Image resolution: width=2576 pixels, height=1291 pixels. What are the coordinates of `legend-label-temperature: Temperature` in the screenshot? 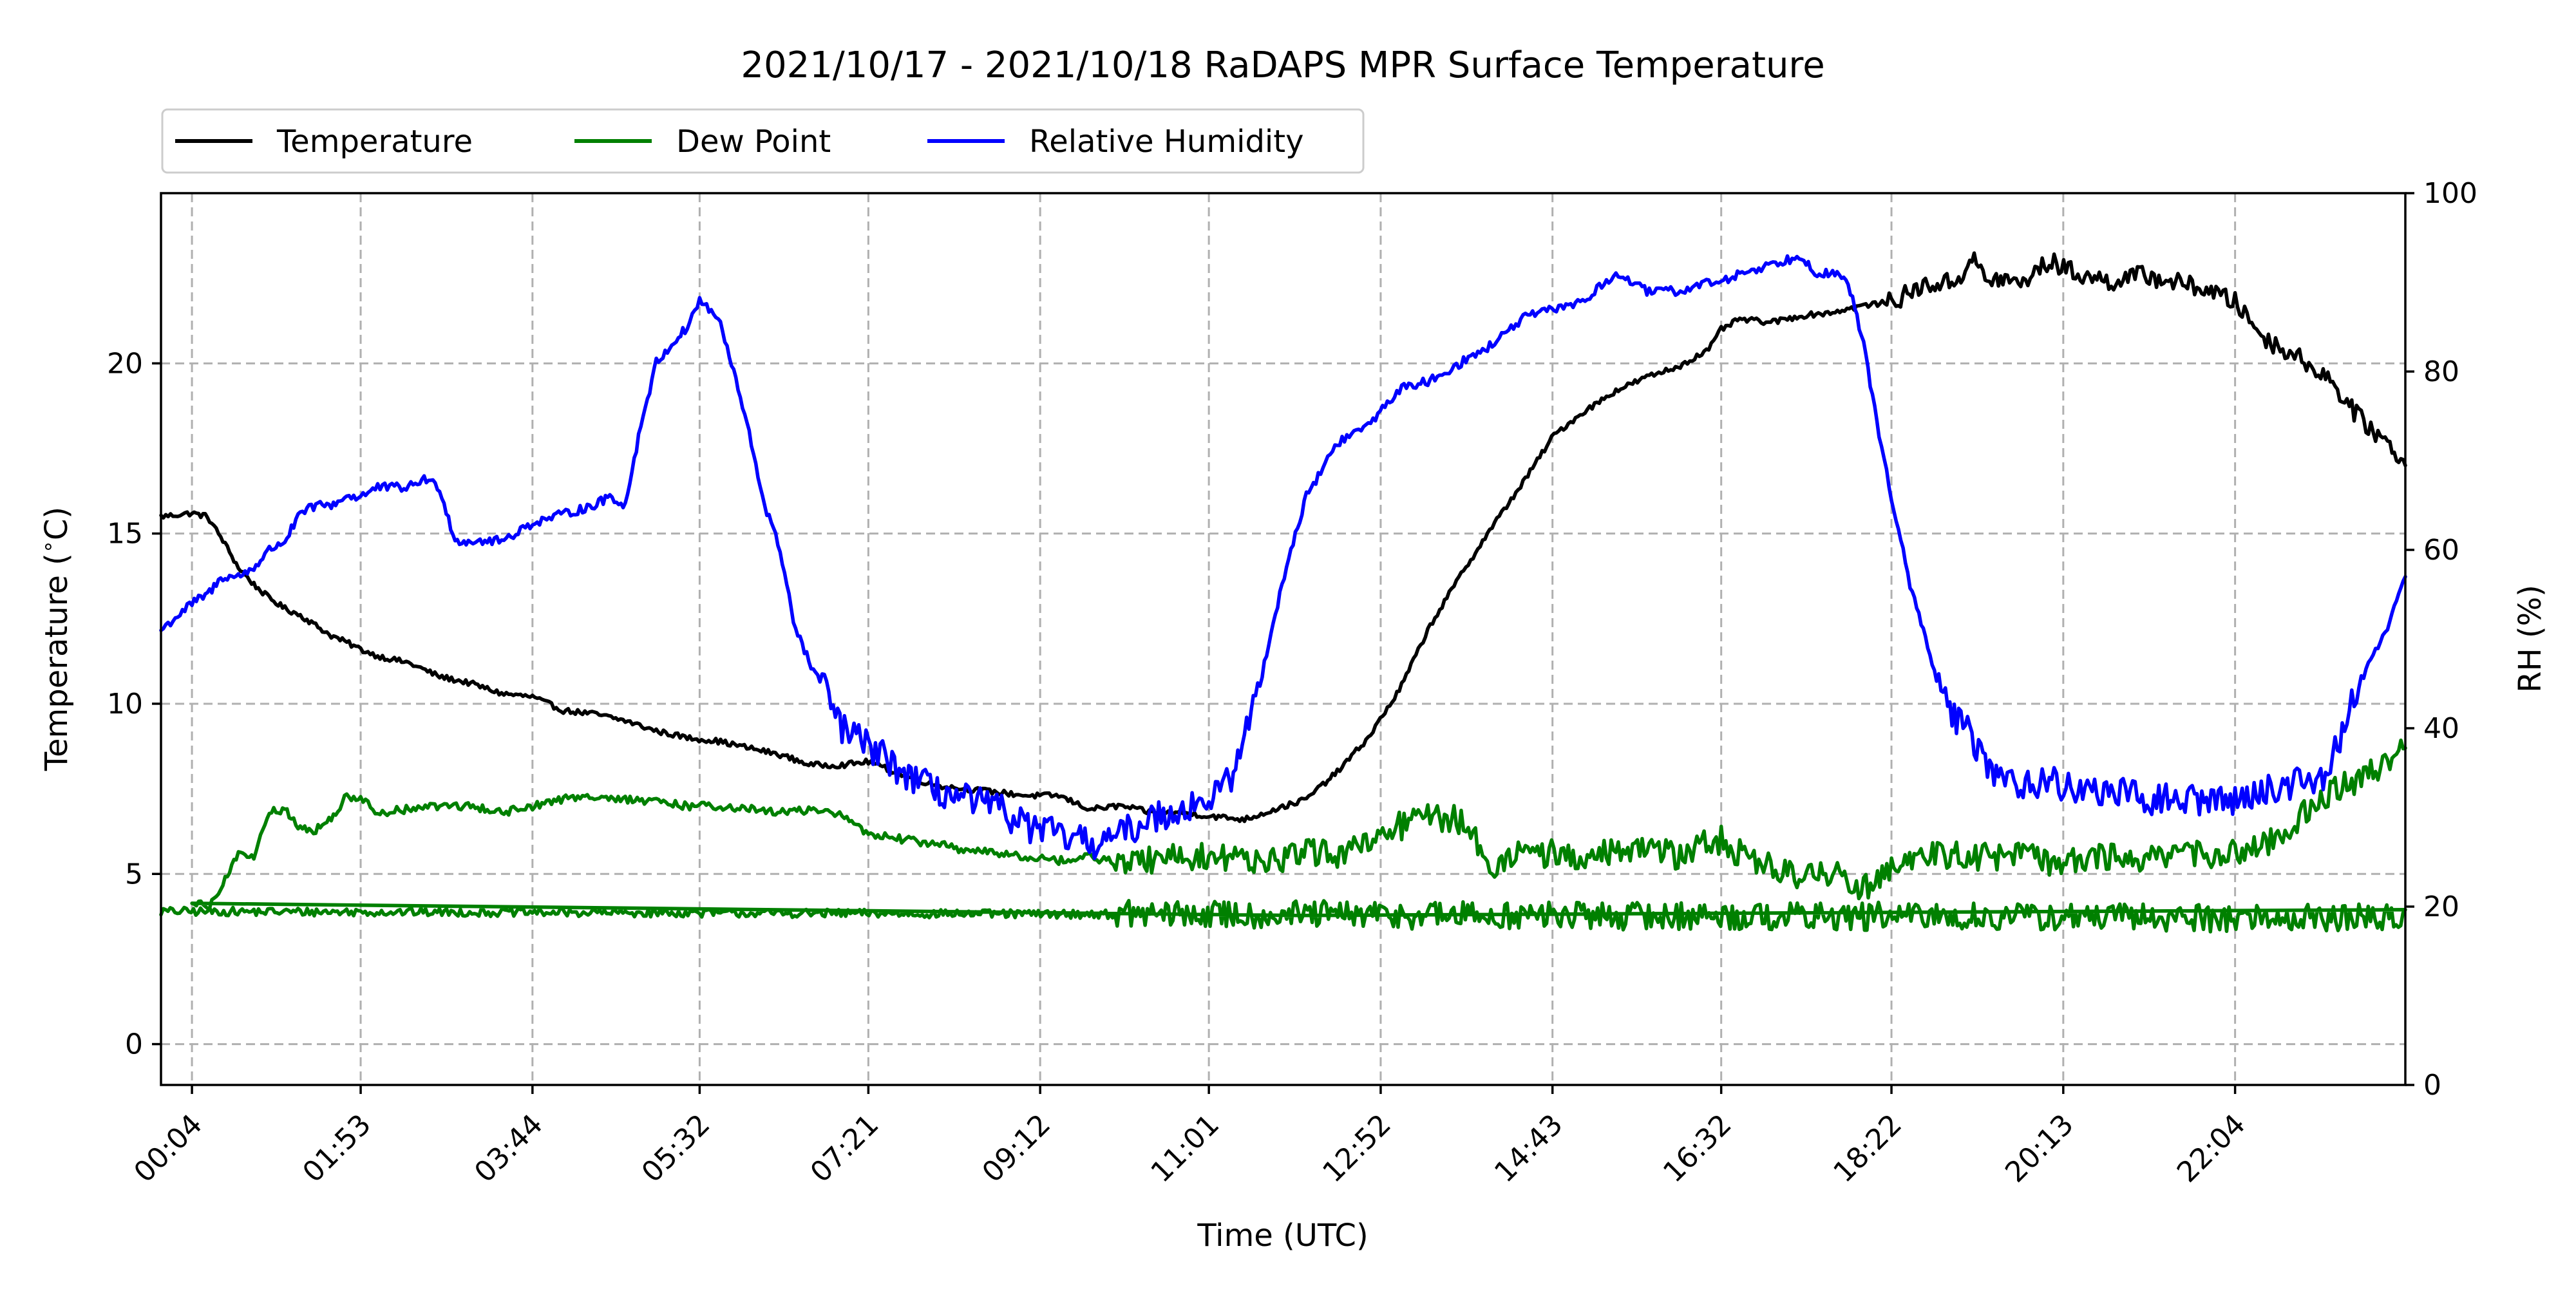 It's located at (374, 142).